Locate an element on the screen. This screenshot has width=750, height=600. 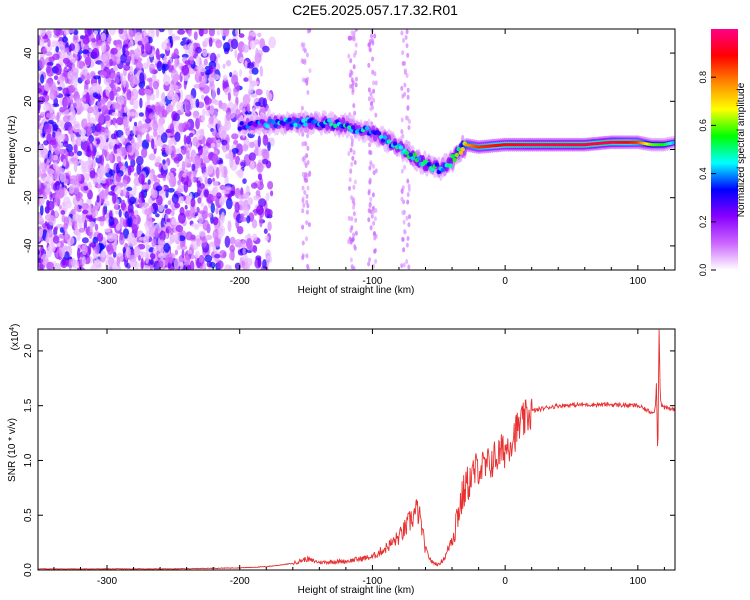
snr-x-label: Height of straight line (km) is located at coordinates (356, 590).